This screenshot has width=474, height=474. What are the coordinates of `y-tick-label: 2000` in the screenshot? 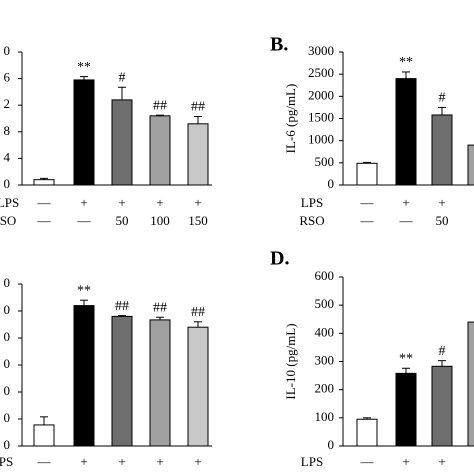 It's located at (321, 94).